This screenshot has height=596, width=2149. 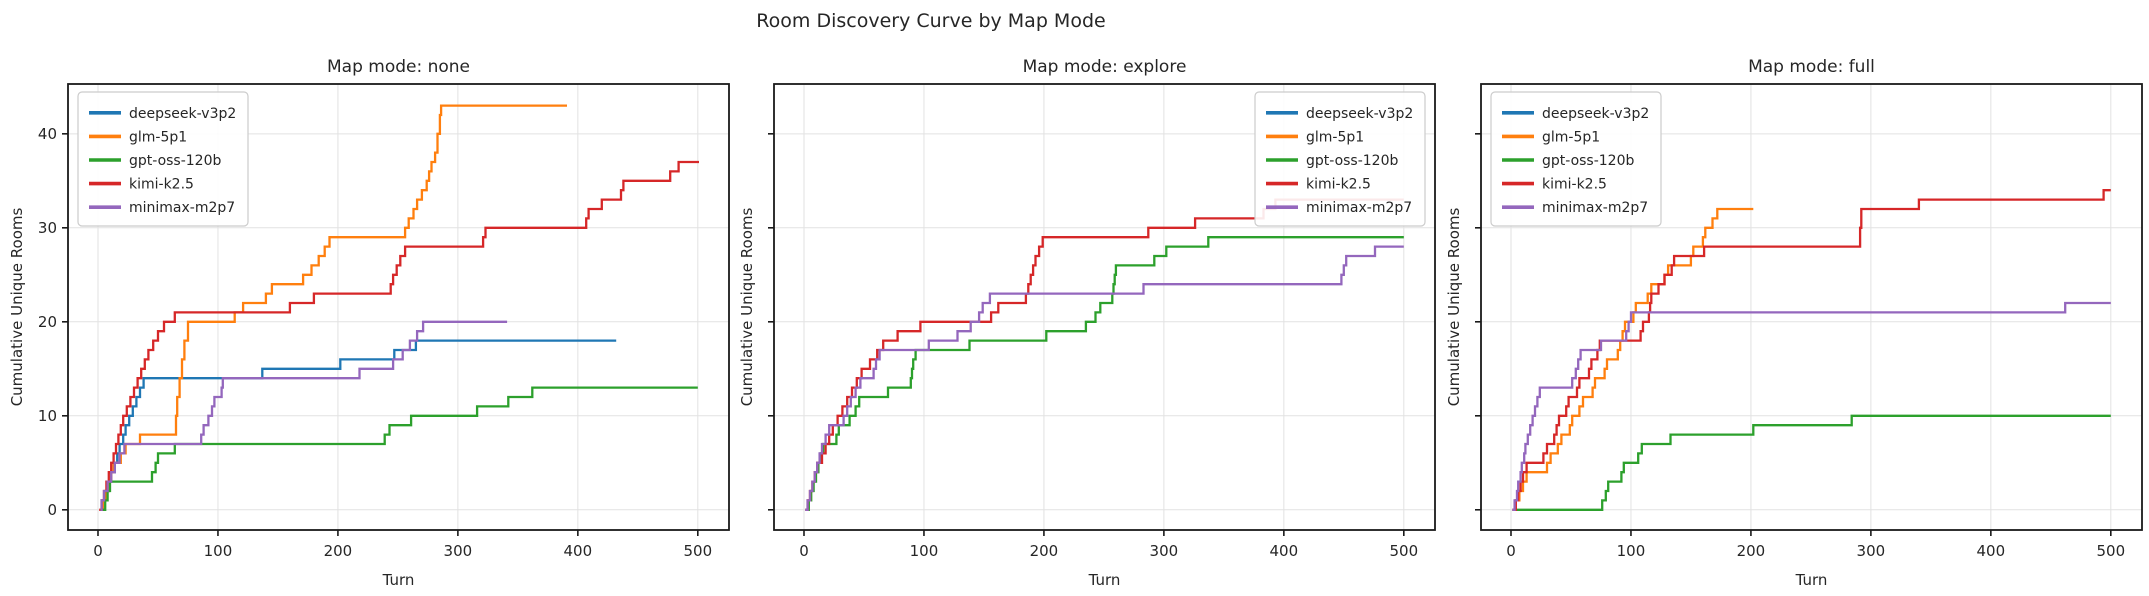 What do you see at coordinates (398, 67) in the screenshot?
I see `subplot-title: Map mode: none` at bounding box center [398, 67].